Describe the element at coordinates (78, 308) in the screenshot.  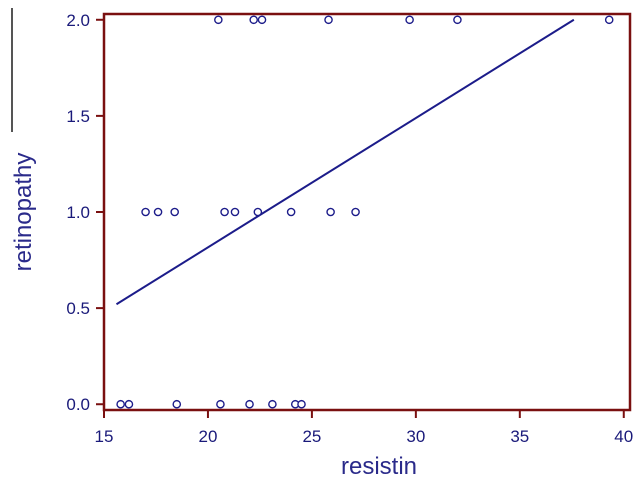
I see `y-tick-label: 0.5` at that location.